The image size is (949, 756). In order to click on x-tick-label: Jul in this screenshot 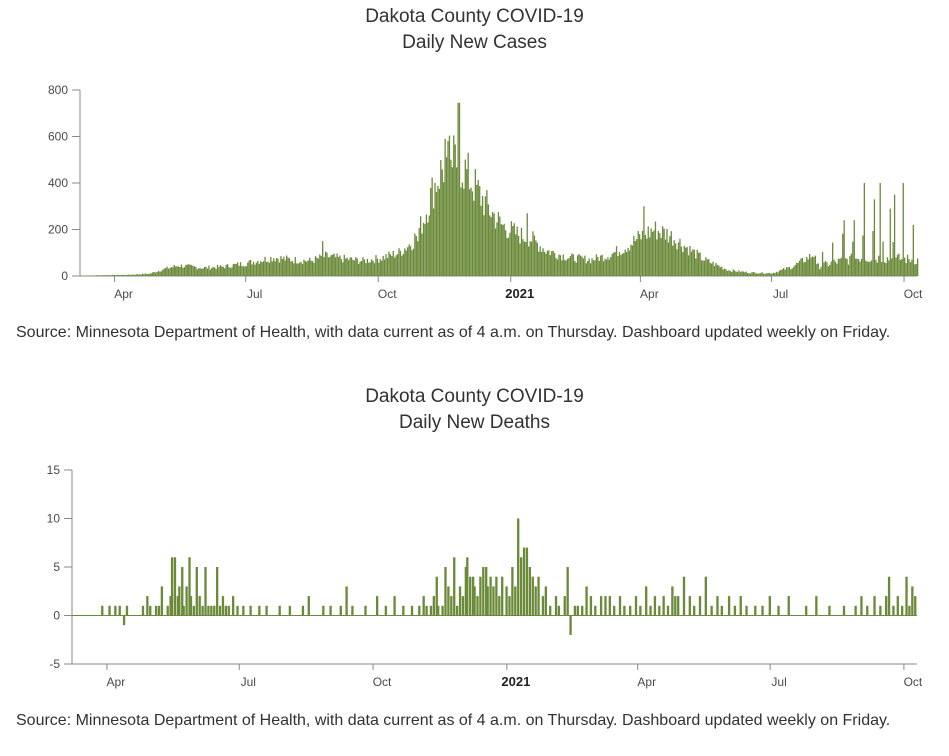, I will do `click(778, 682)`.